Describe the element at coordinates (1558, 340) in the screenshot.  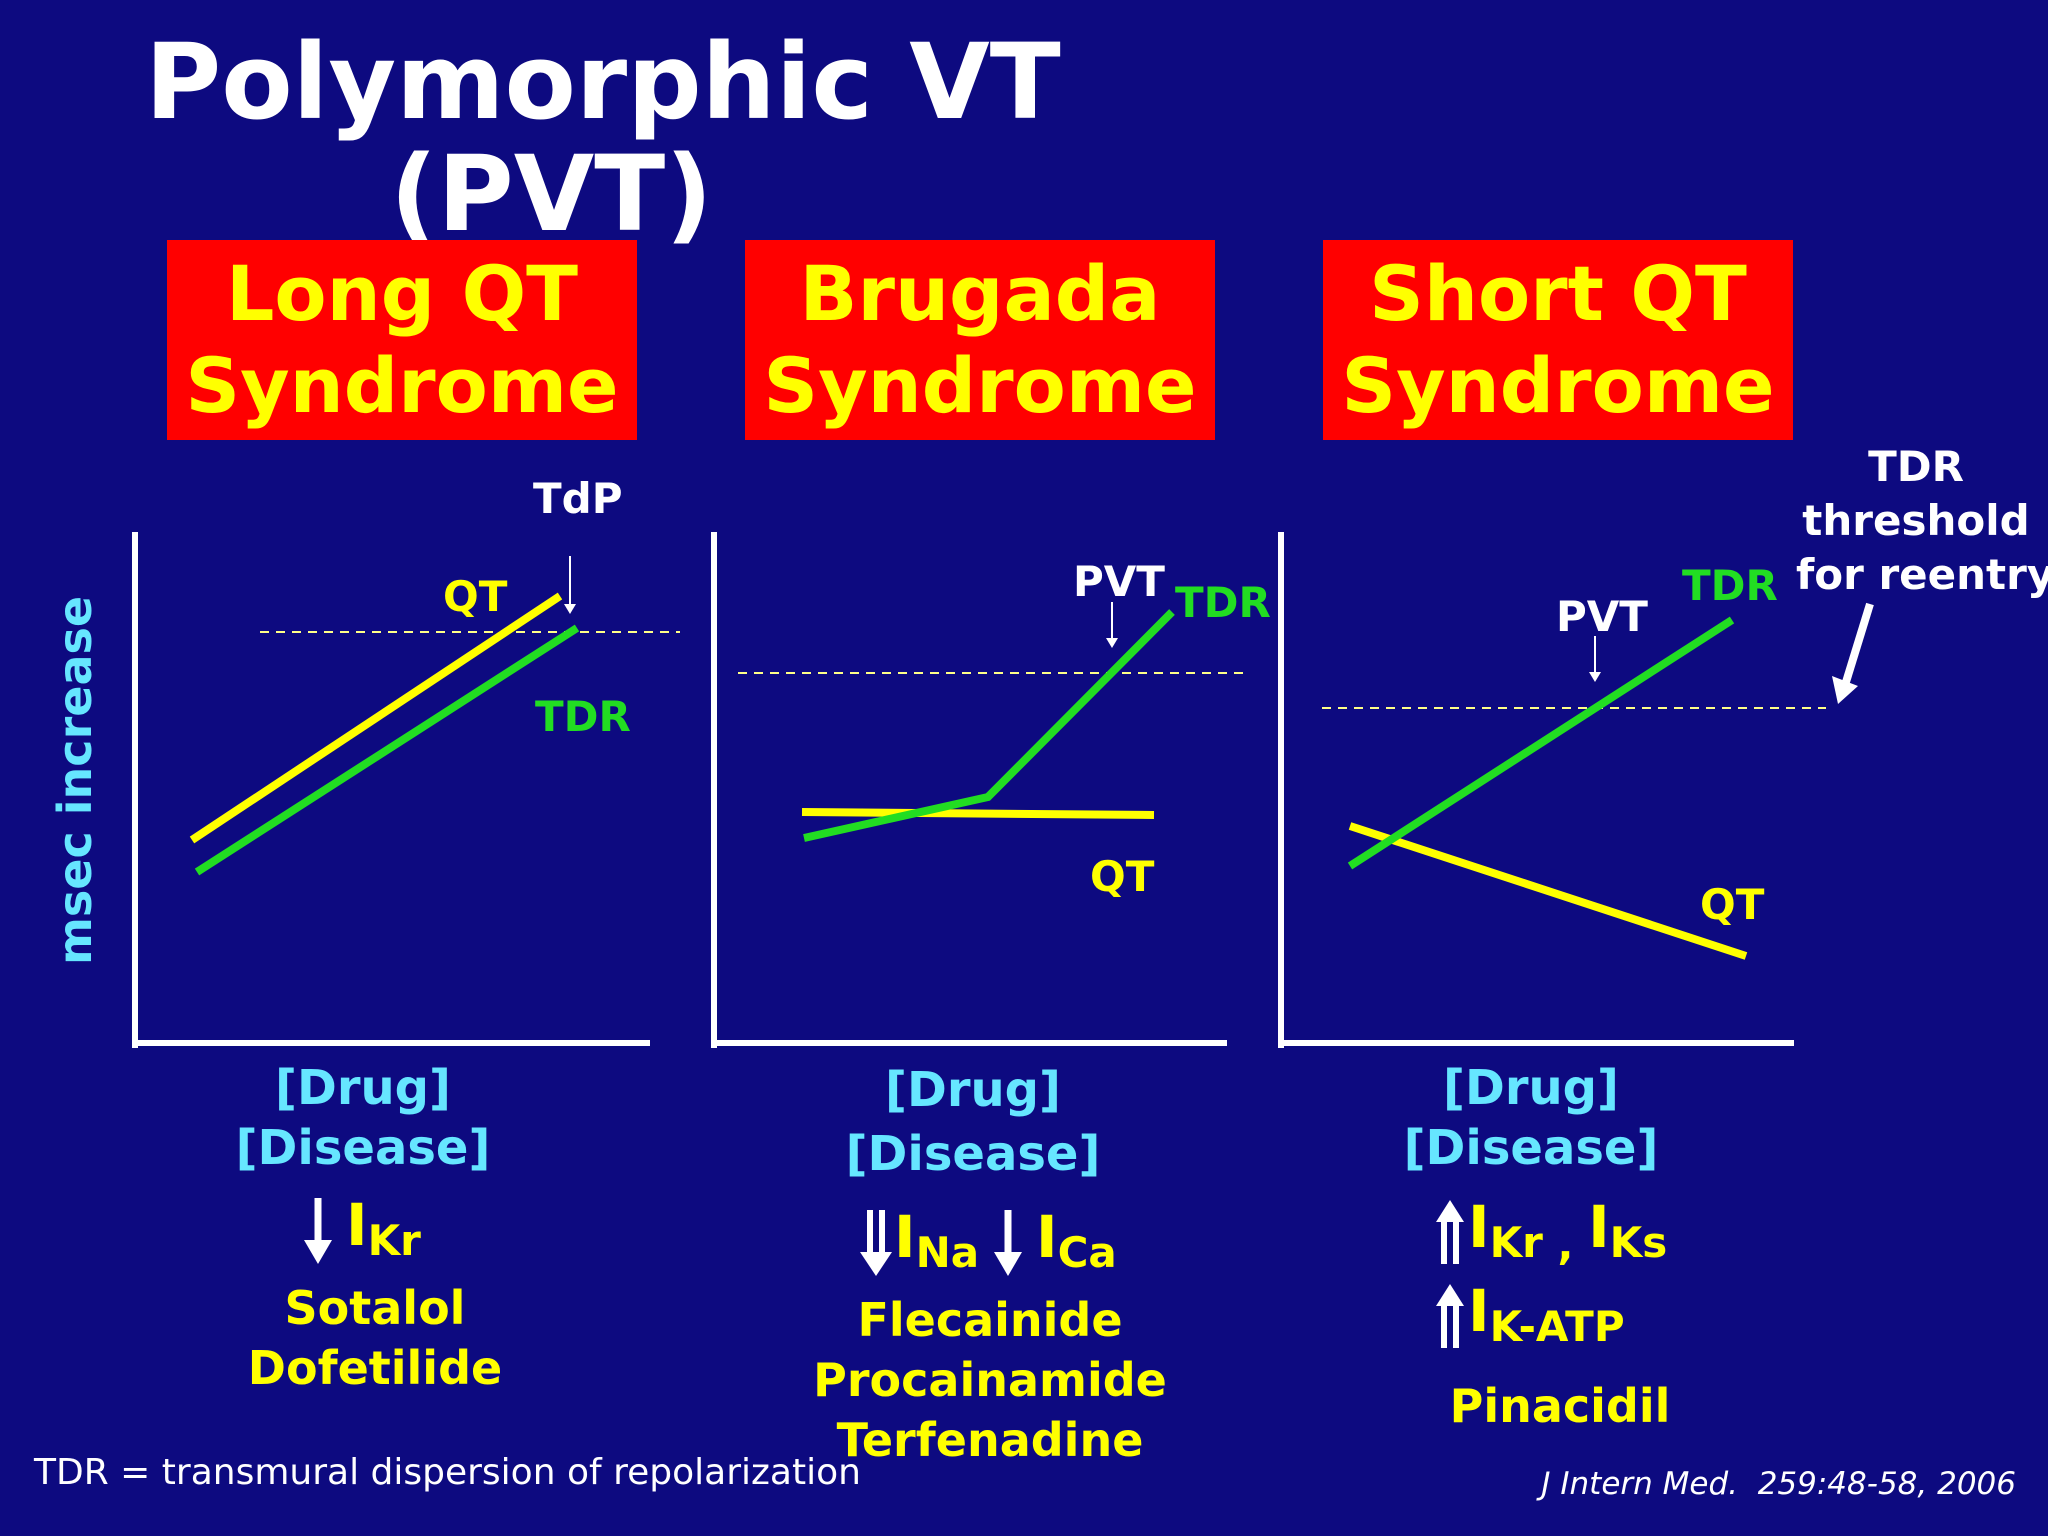
I see `header-short-qt: Short QT Syndrome` at that location.